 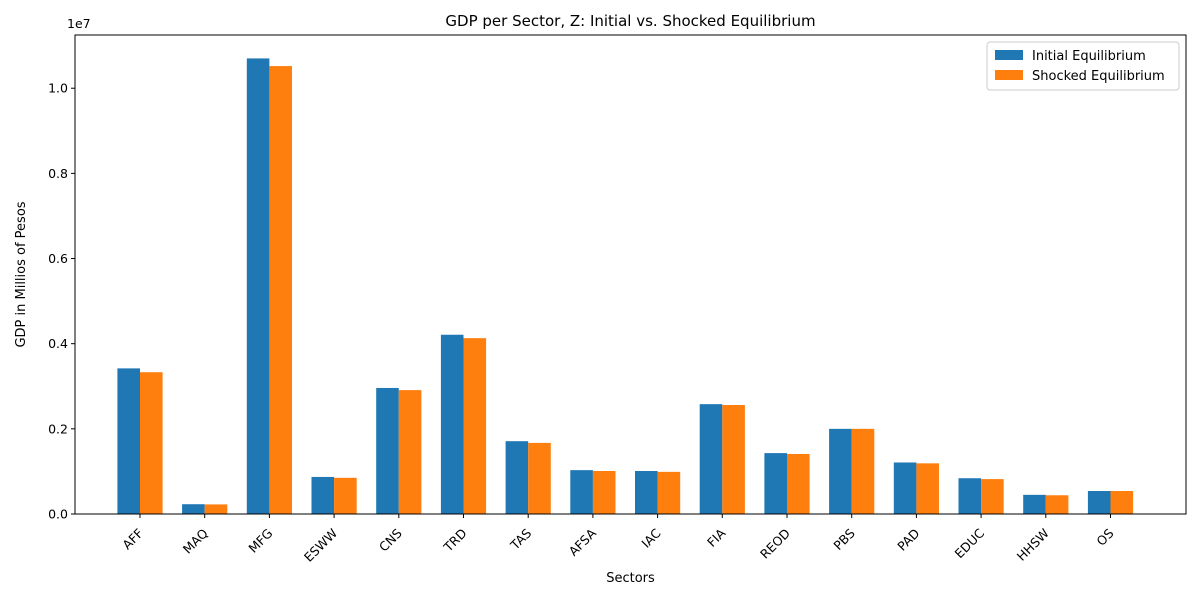 What do you see at coordinates (475, 426) in the screenshot?
I see `bar-shocked-trd` at bounding box center [475, 426].